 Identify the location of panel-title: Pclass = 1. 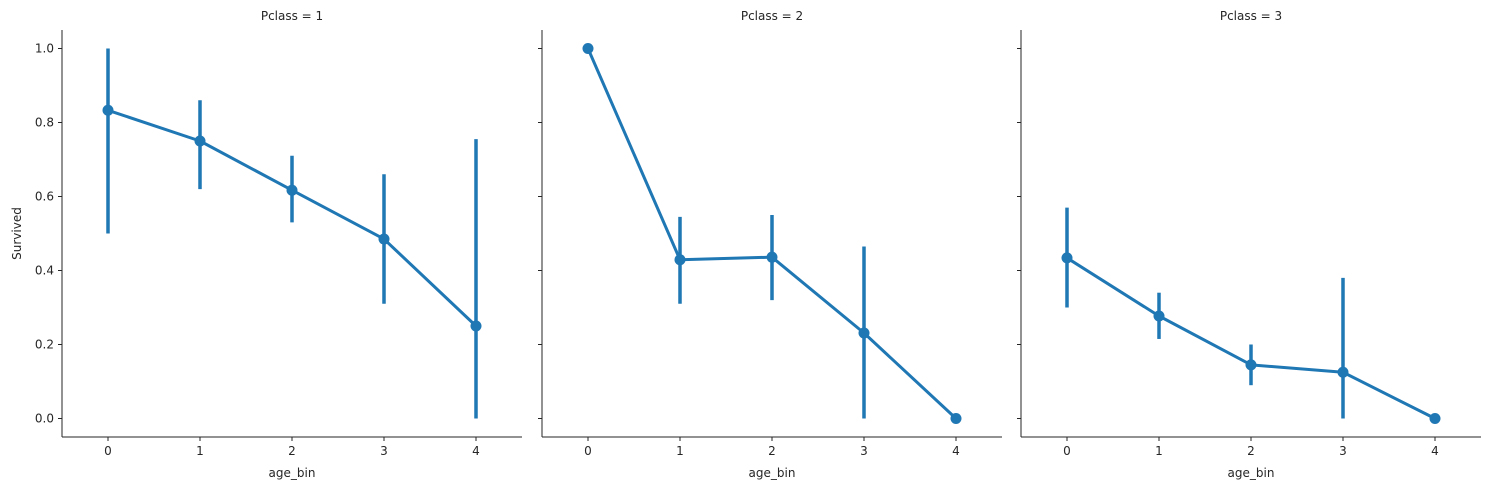
(292, 16).